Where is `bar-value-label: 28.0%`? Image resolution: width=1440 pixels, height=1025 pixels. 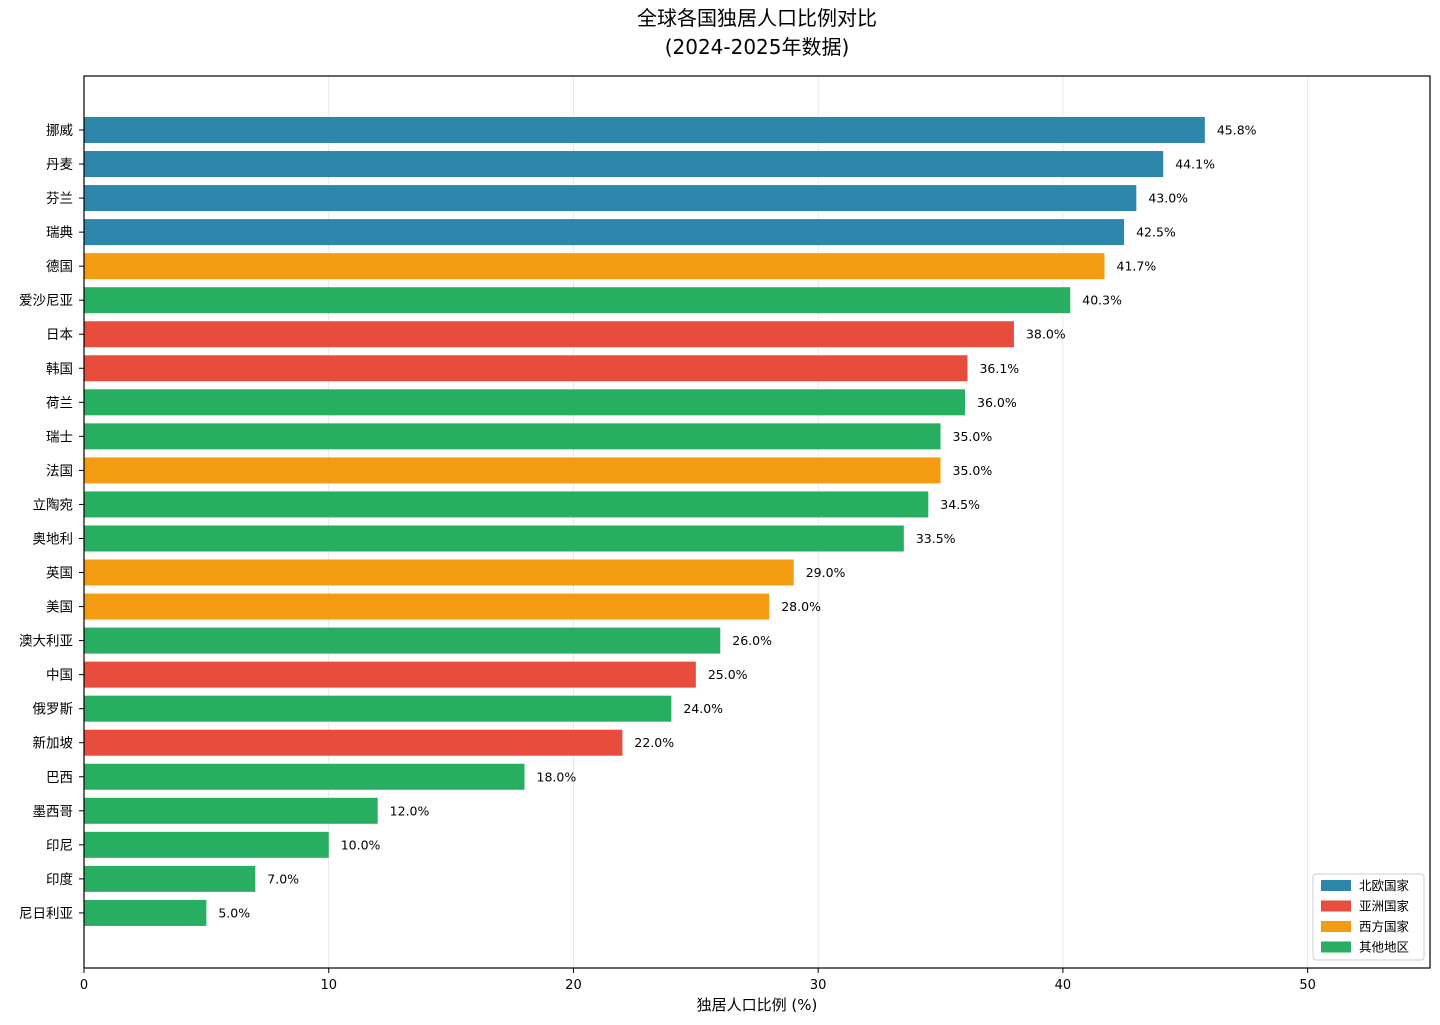
bar-value-label: 28.0% is located at coordinates (801, 606).